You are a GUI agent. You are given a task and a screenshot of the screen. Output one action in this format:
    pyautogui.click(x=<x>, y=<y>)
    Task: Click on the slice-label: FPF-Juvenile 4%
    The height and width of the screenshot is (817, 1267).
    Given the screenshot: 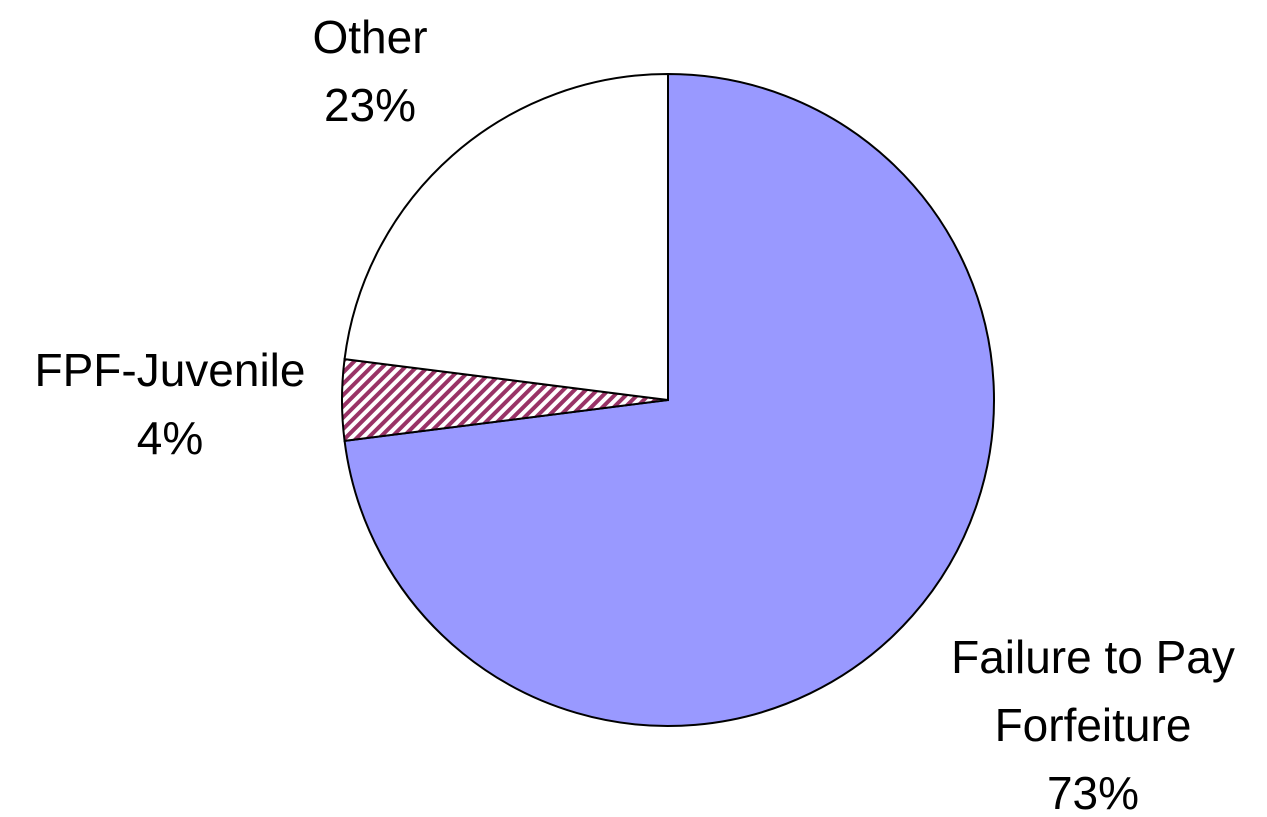 What is the action you would take?
    pyautogui.click(x=170, y=404)
    